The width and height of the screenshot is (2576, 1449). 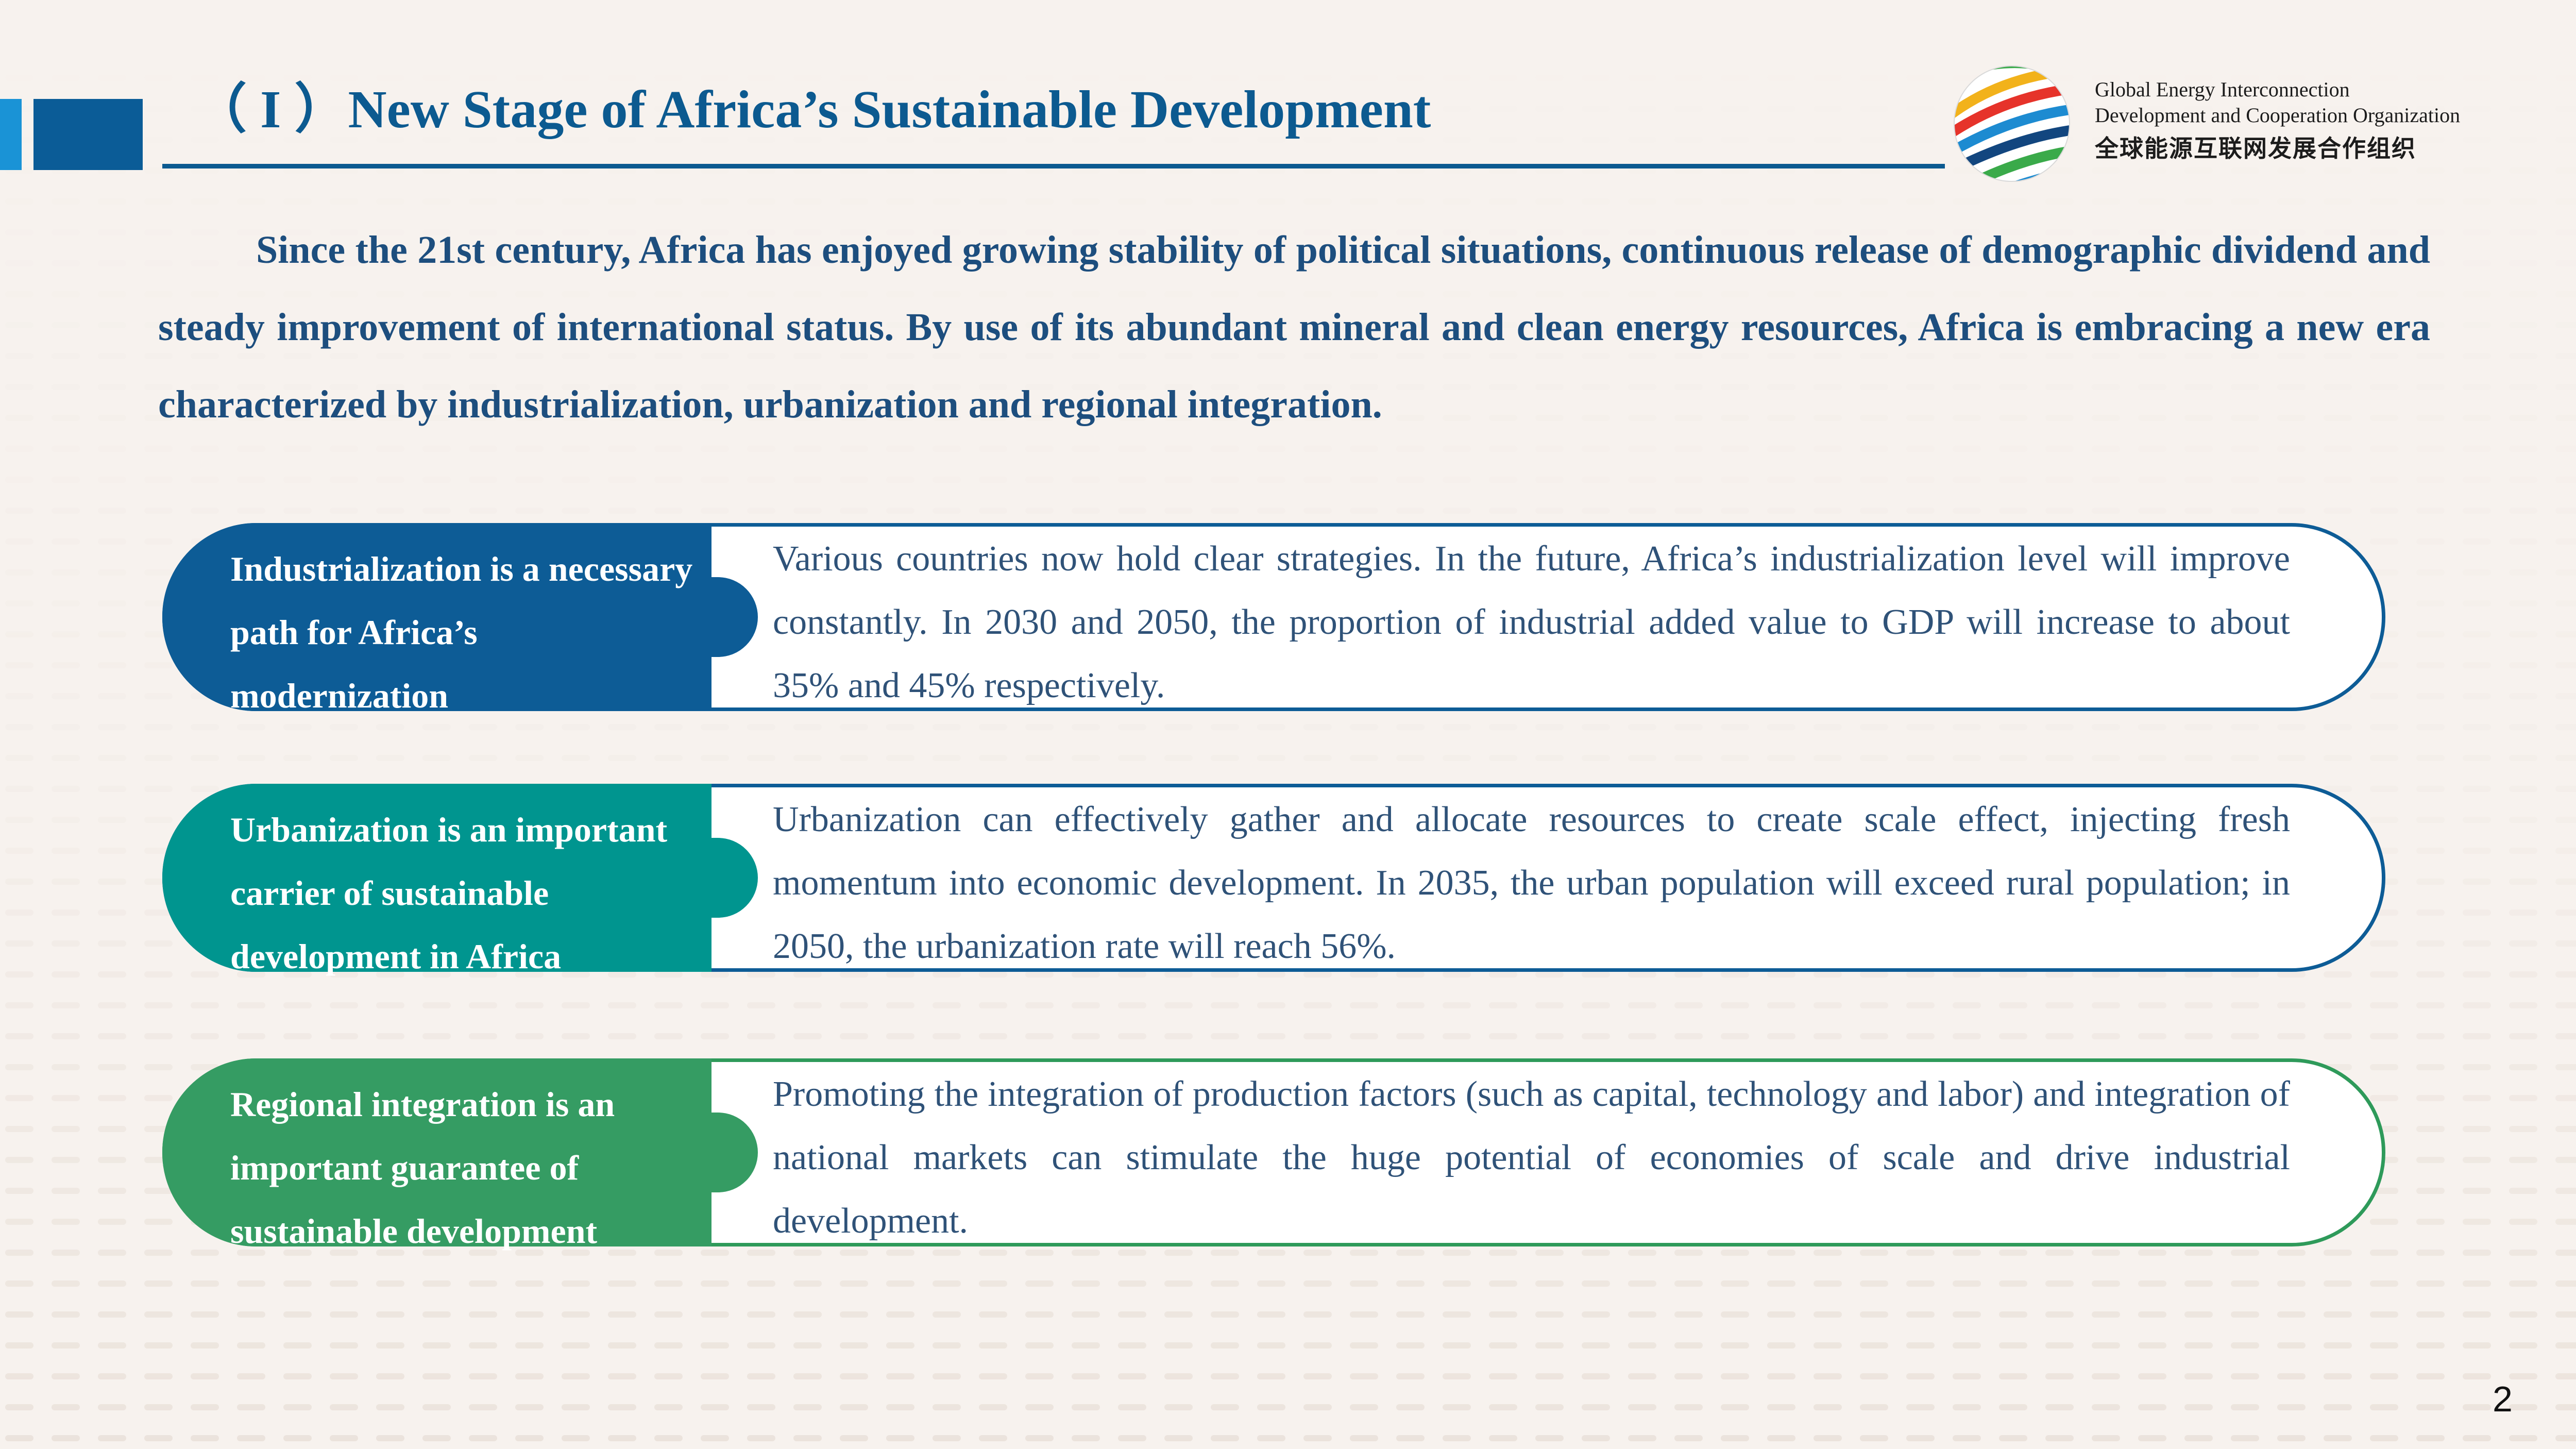 What do you see at coordinates (1053, 166) in the screenshot?
I see `title-underline` at bounding box center [1053, 166].